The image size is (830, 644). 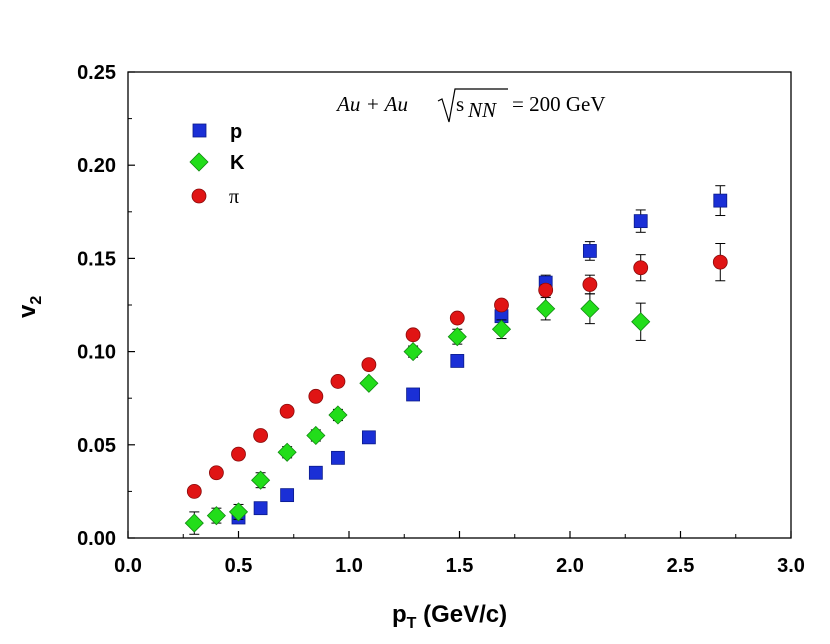 What do you see at coordinates (482, 110) in the screenshot?
I see `annotation-nn: NN` at bounding box center [482, 110].